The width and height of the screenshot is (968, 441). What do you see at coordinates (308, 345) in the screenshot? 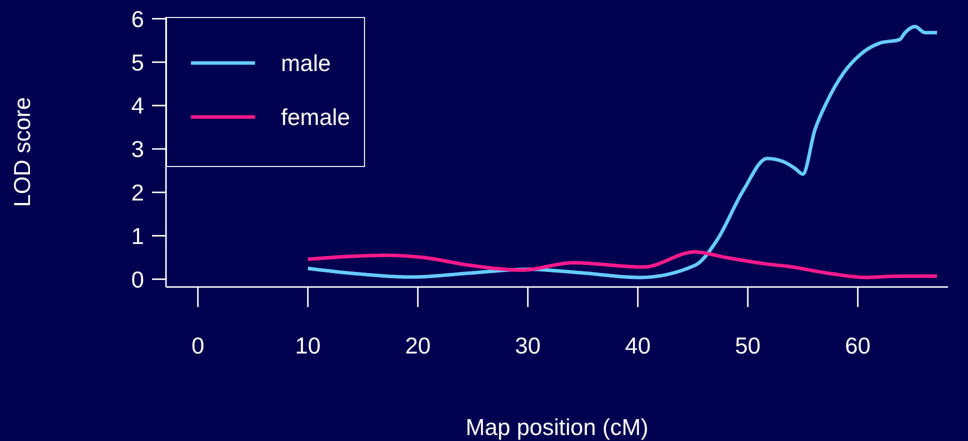
I see `x-tick-label: 10` at bounding box center [308, 345].